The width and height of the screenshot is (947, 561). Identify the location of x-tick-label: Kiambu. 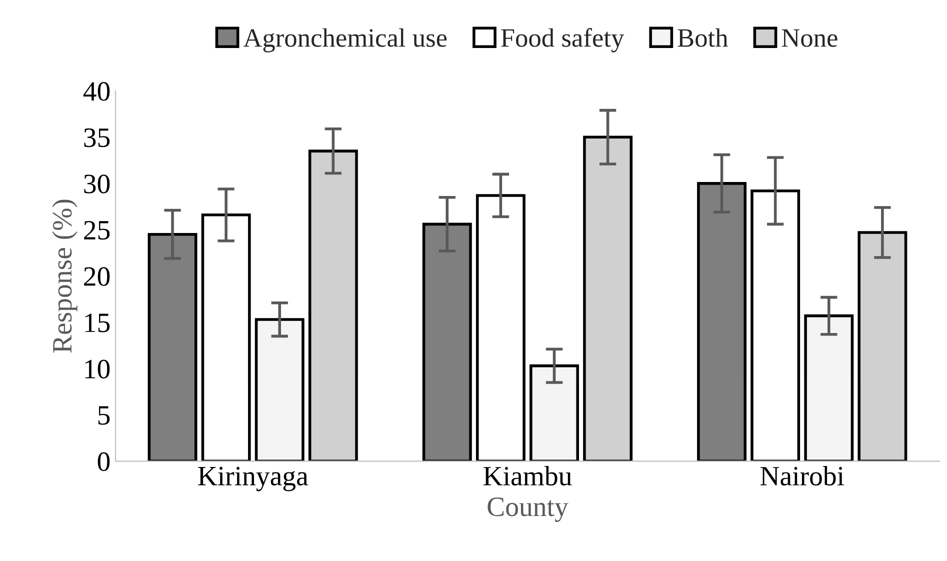
(528, 476).